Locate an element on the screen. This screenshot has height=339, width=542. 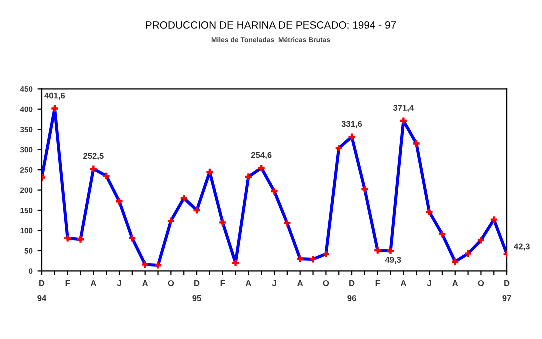
data-label: 49,3 is located at coordinates (393, 260).